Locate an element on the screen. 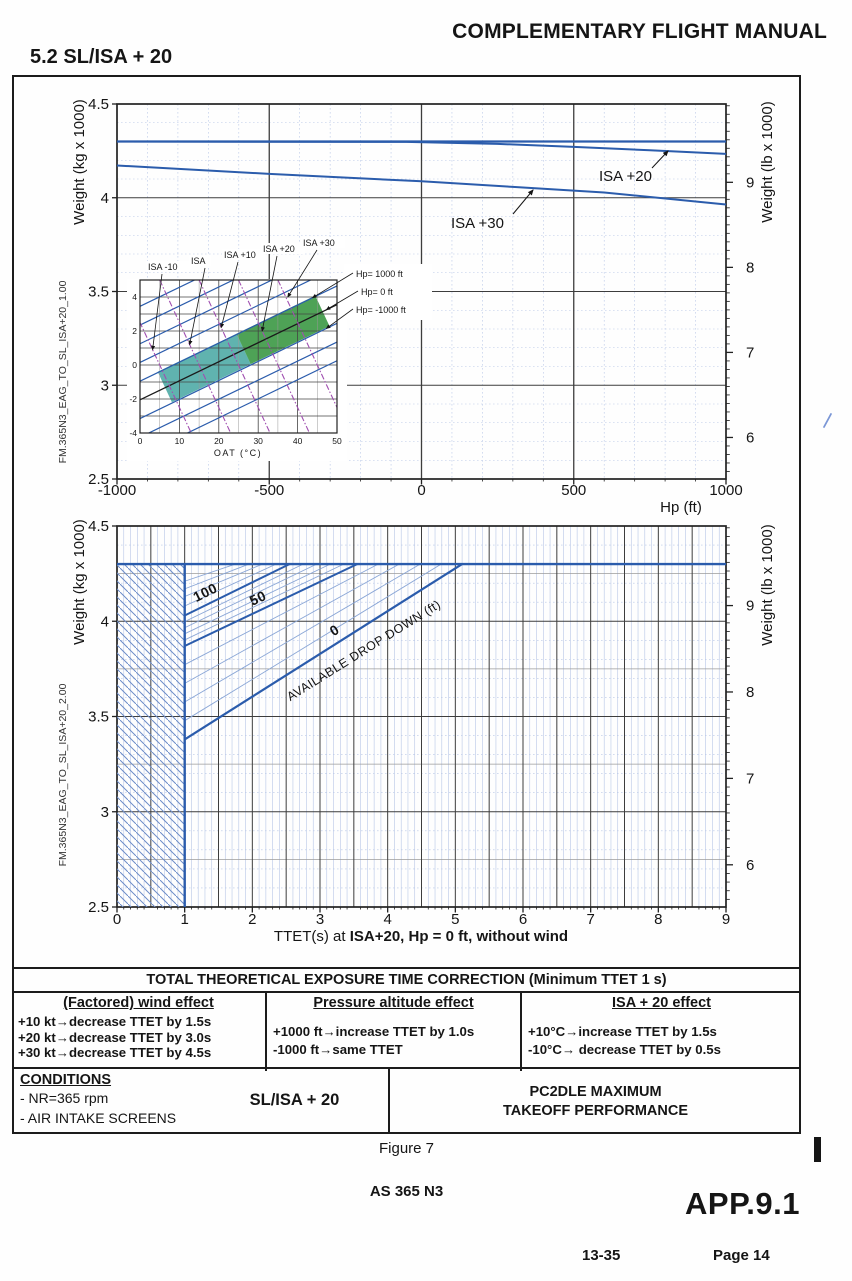 The width and height of the screenshot is (852, 1281). inset-y-tick: -2 is located at coordinates (133, 399).